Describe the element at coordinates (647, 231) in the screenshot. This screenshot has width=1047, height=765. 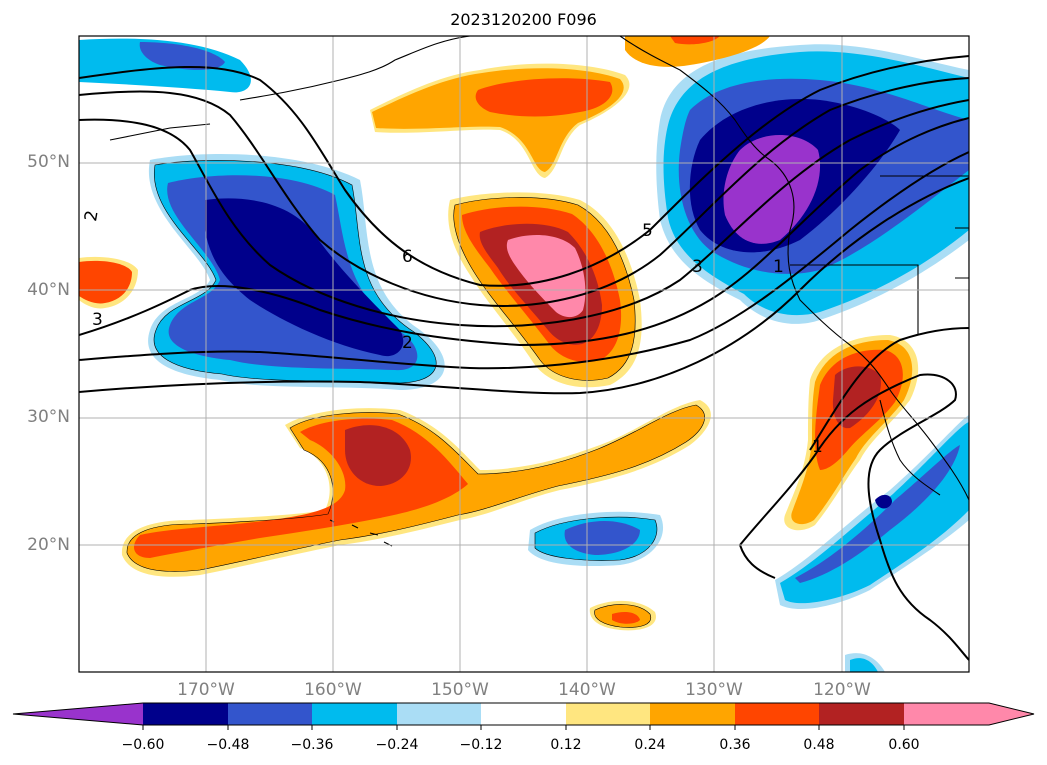
I see `contour-label: 5` at that location.